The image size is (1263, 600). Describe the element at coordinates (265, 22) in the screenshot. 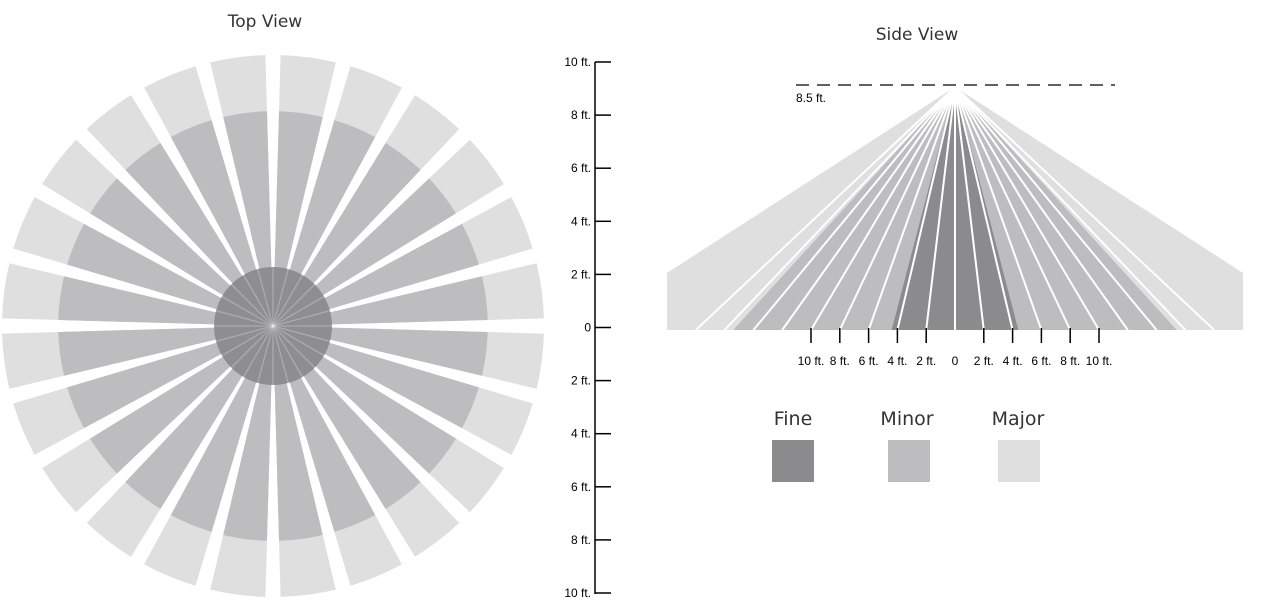

I see `top-view-title: Top View` at that location.